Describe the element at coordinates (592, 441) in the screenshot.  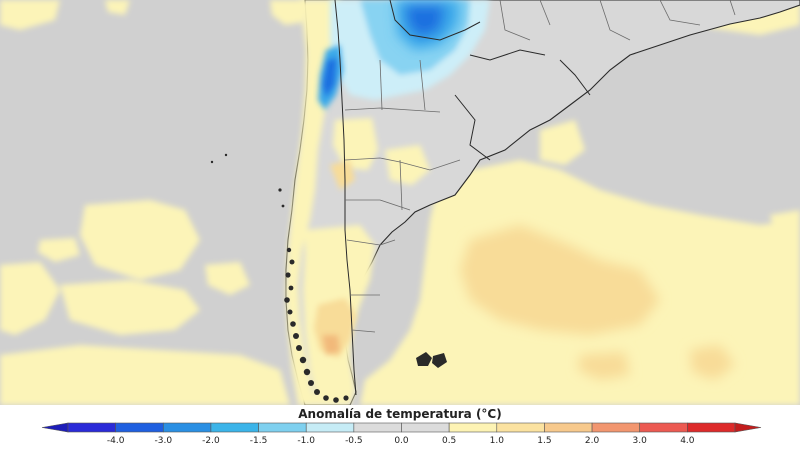
I see `legend-tick-label: 2.0` at that location.